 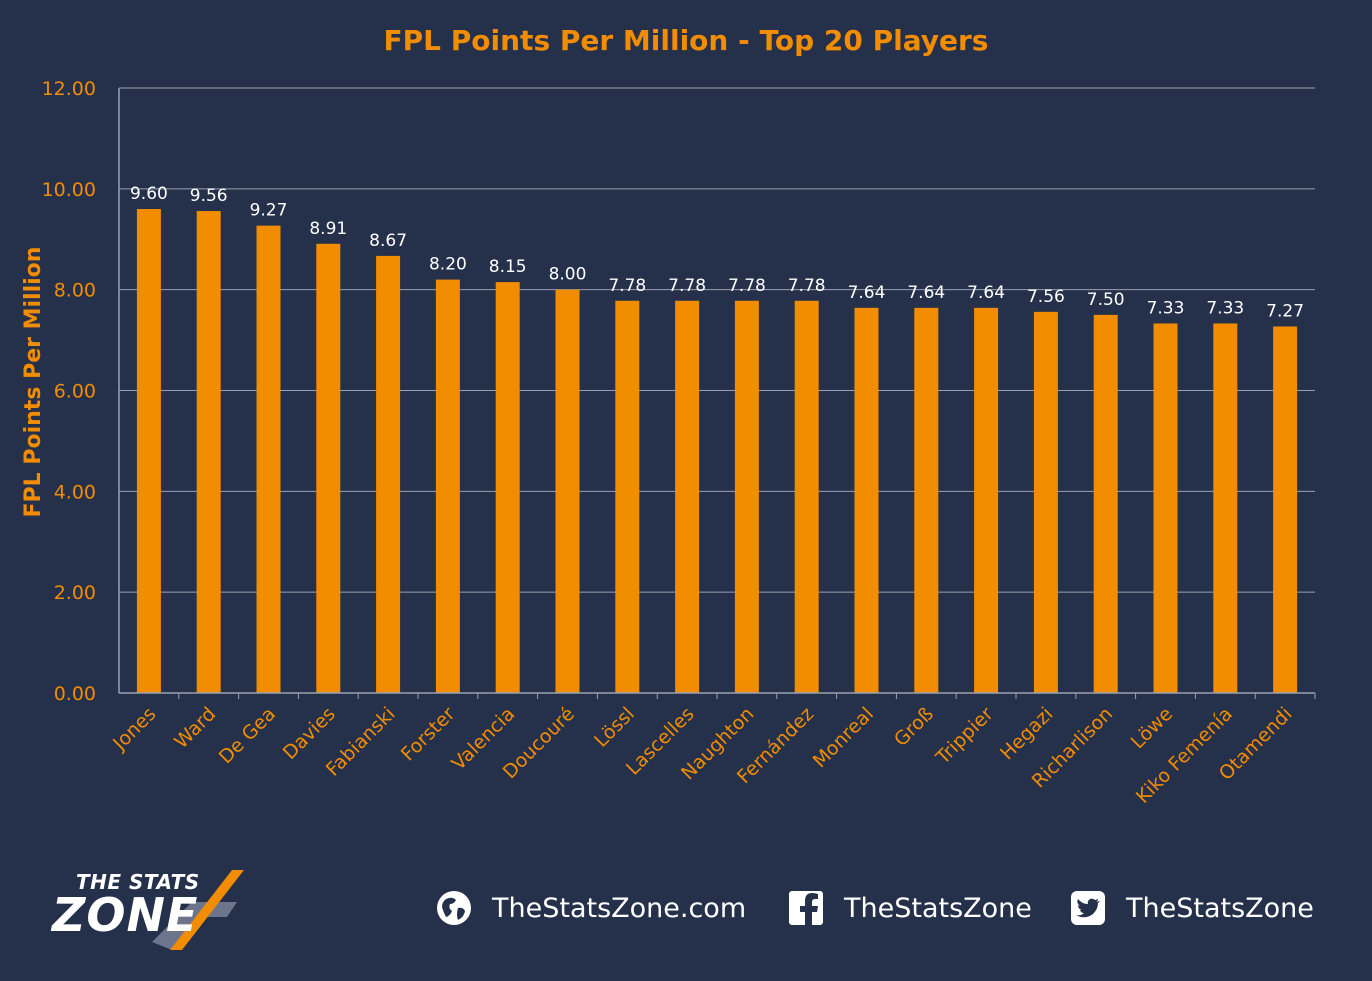 I want to click on y-tick-label: 0.00, so click(x=75, y=694).